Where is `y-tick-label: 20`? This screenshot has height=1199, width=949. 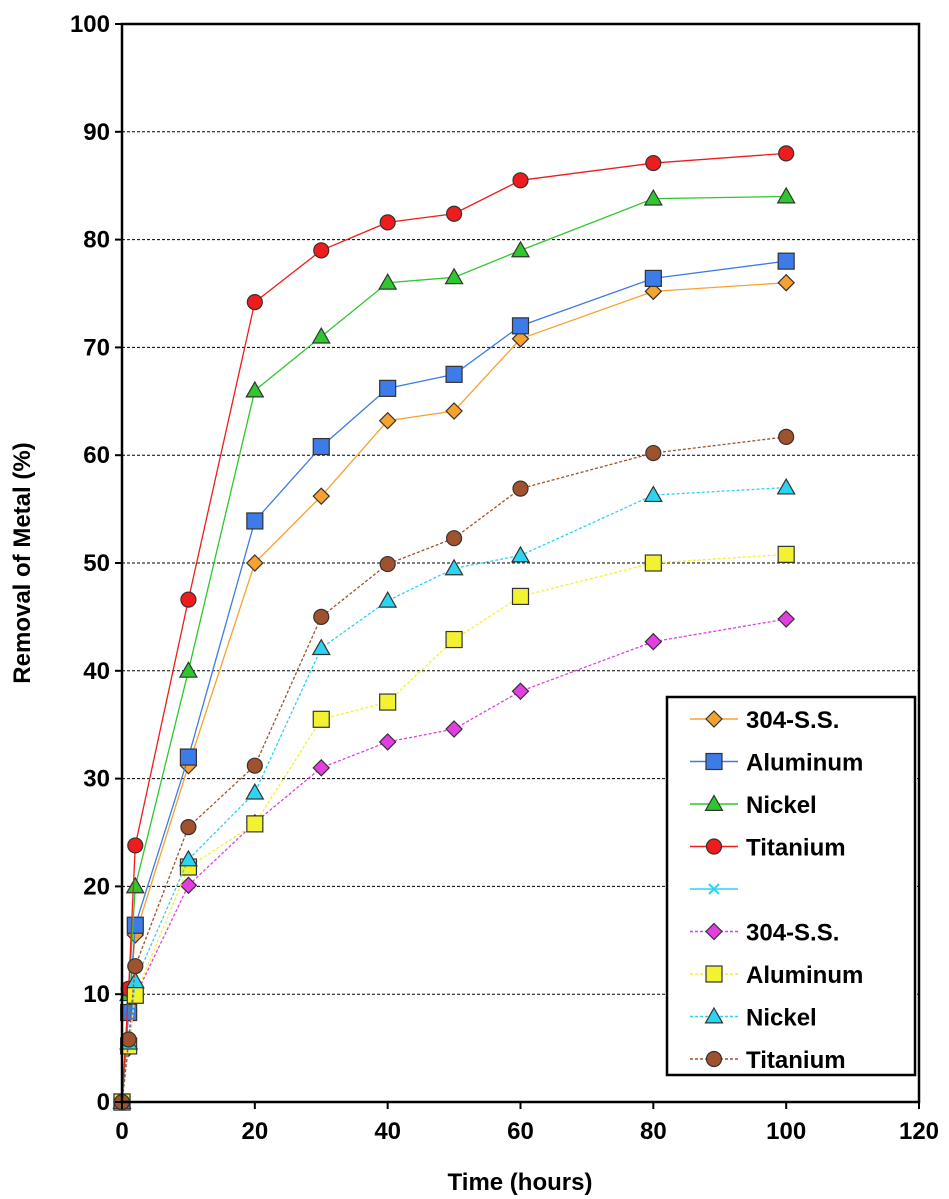 y-tick-label: 20 is located at coordinates (96, 886).